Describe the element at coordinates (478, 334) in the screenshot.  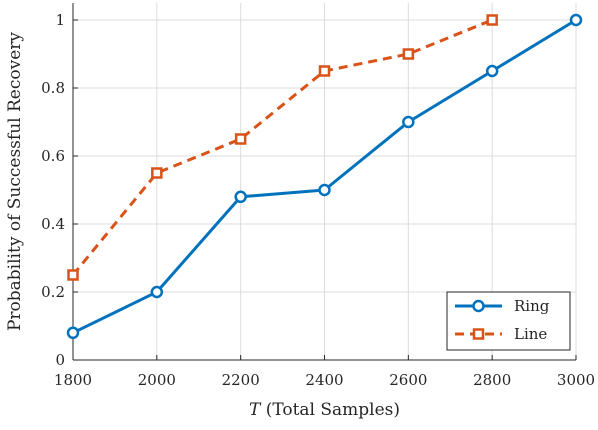
I see `legend-marker-line` at that location.